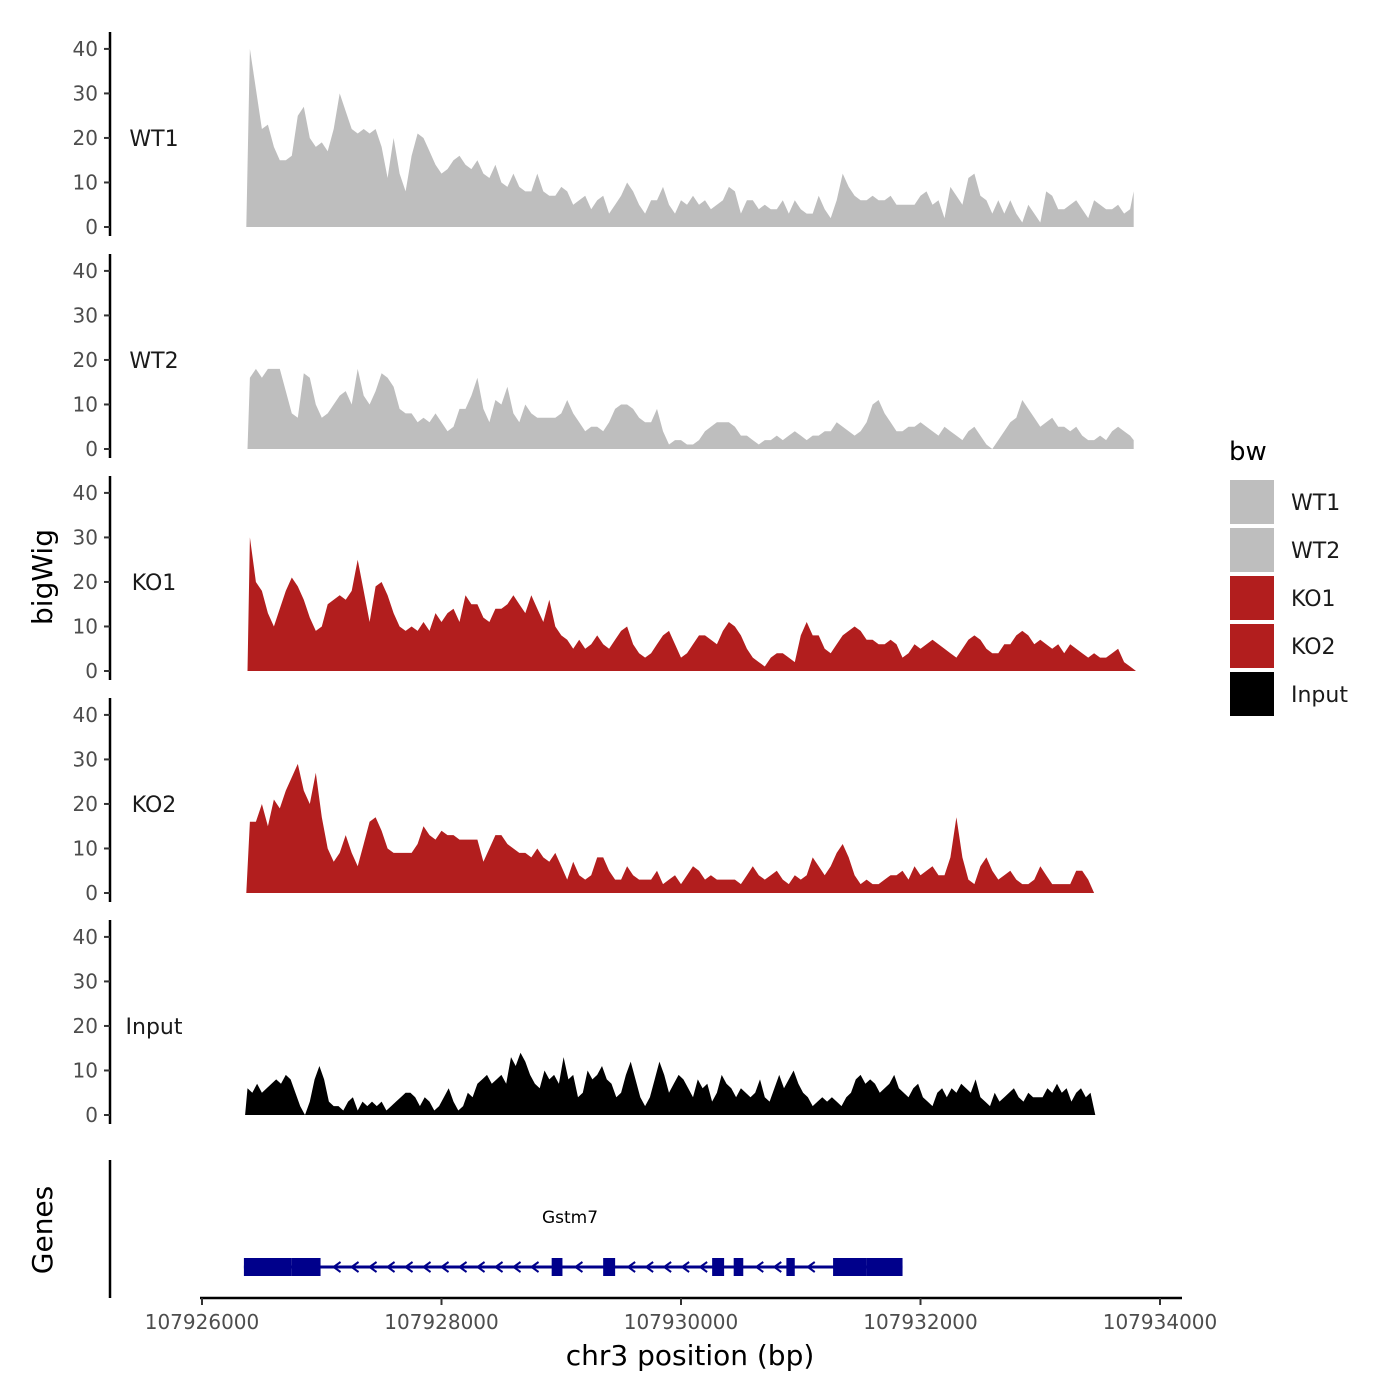 This screenshot has height=1400, width=1400. I want to click on legend-swatch-input, so click(1252, 694).